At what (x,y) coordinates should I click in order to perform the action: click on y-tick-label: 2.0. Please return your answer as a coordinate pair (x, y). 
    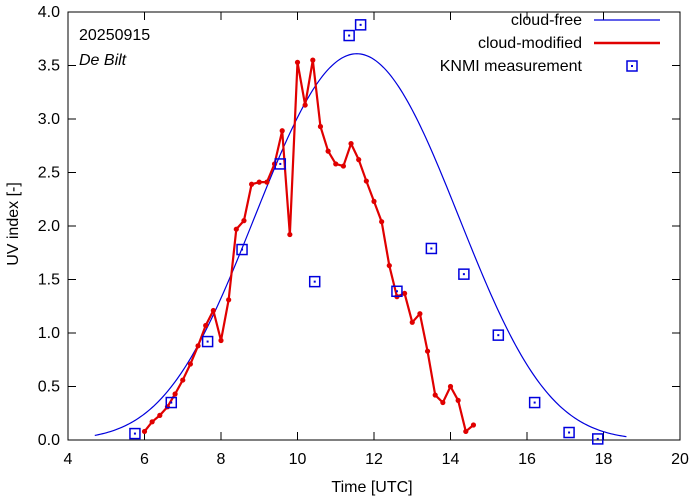
    Looking at the image, I should click on (49, 226).